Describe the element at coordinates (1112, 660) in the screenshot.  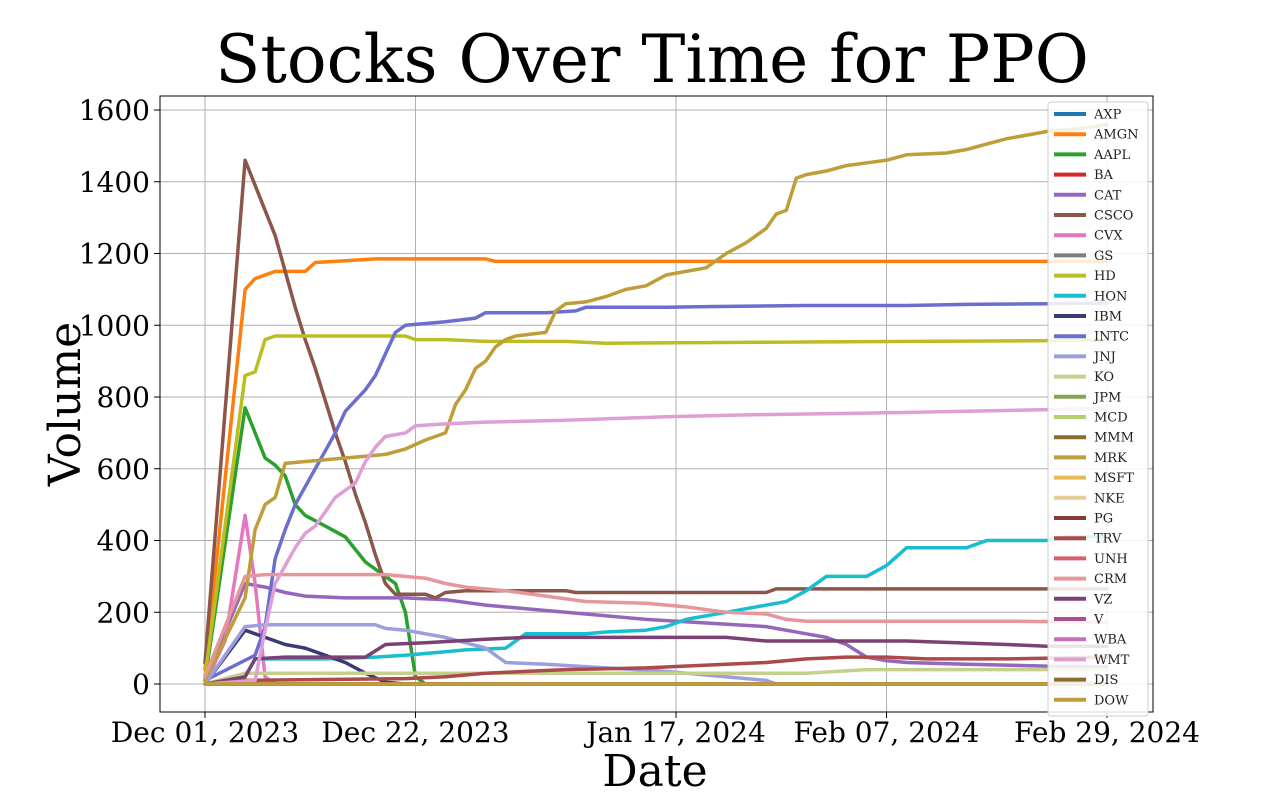
I see `legend-label-wmt: WMT` at that location.